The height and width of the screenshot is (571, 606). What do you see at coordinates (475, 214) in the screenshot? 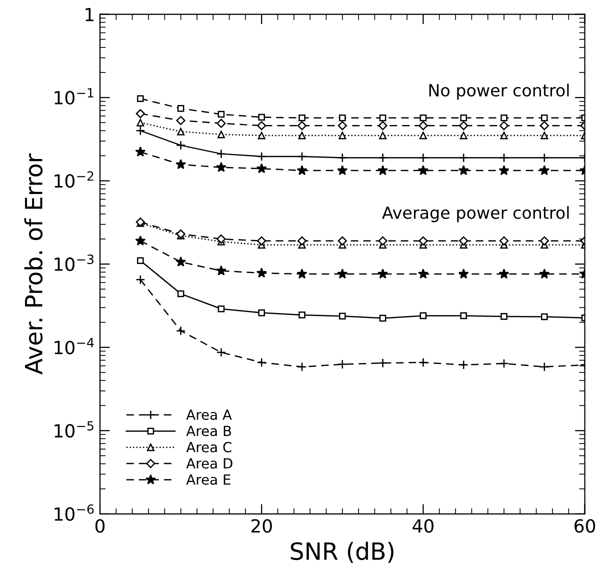
I see `annotation: Average power control` at bounding box center [475, 214].